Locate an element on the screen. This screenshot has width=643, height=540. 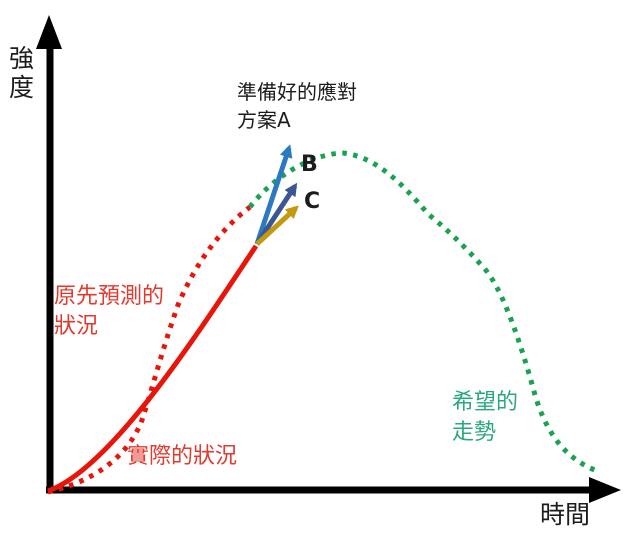
plan-b-label: B is located at coordinates (309, 164).